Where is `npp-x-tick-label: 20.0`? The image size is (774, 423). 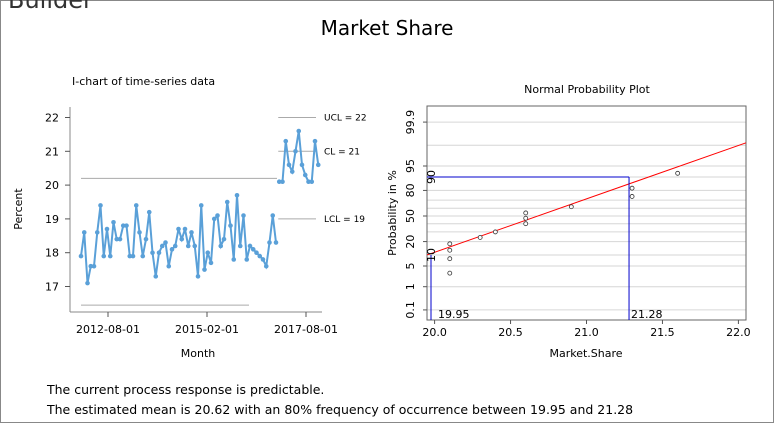
npp-x-tick-label: 20.0 is located at coordinates (434, 332).